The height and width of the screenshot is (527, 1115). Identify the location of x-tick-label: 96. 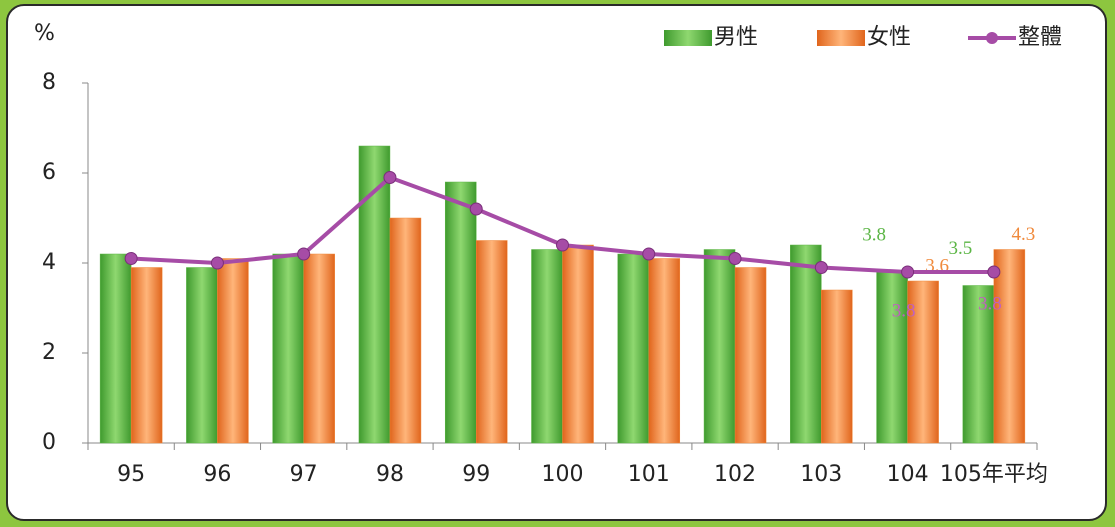
(217, 474).